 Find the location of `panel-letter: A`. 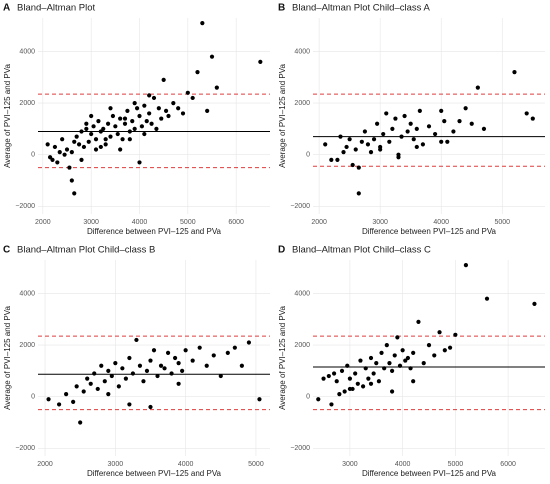

panel-letter: A is located at coordinates (6, 8).